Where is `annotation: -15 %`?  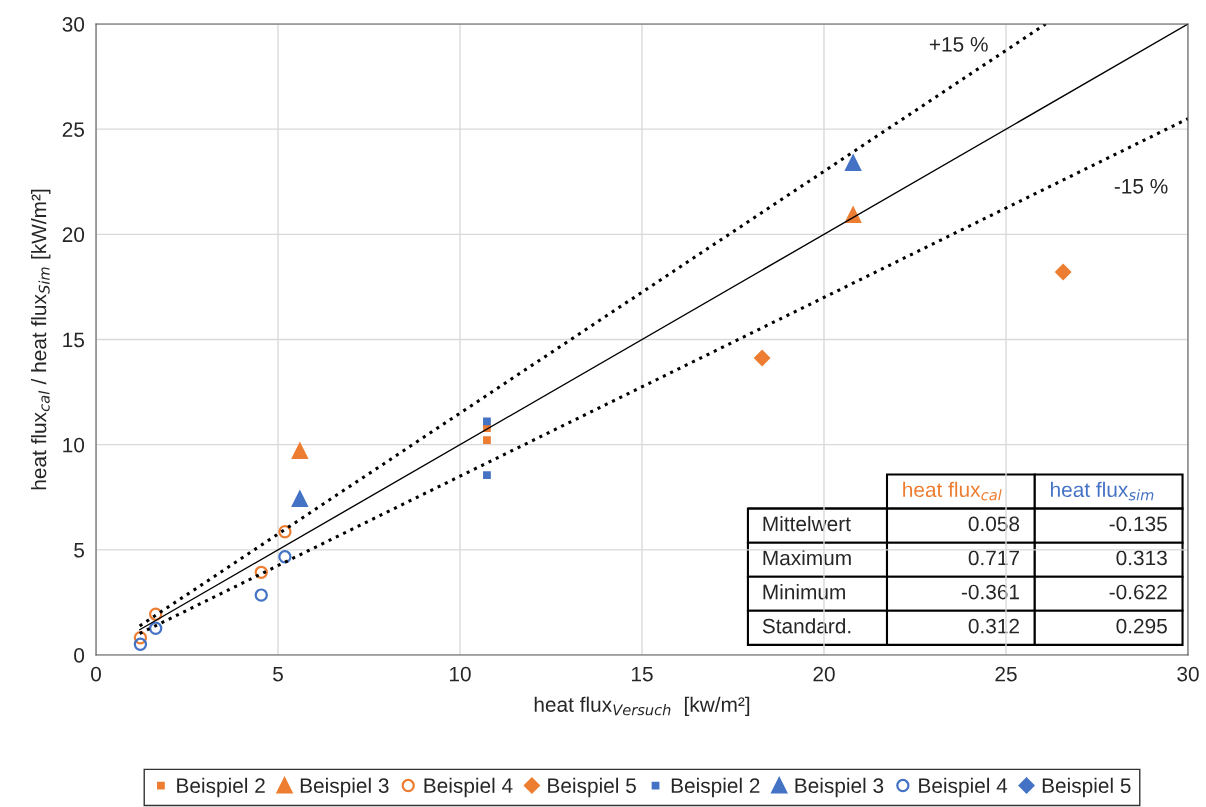
annotation: -15 % is located at coordinates (1141, 186).